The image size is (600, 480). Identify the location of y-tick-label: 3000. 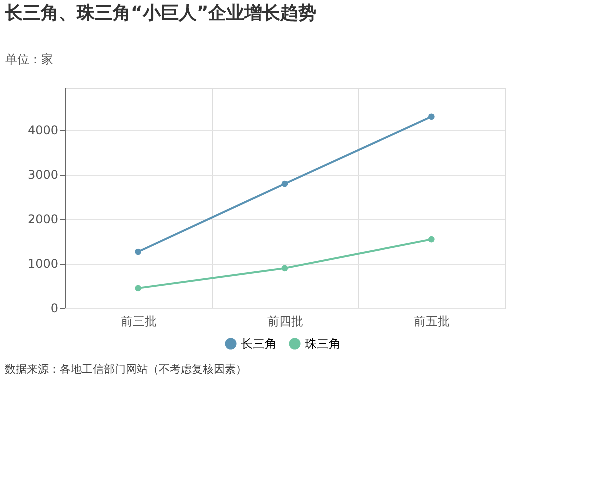
(43, 175).